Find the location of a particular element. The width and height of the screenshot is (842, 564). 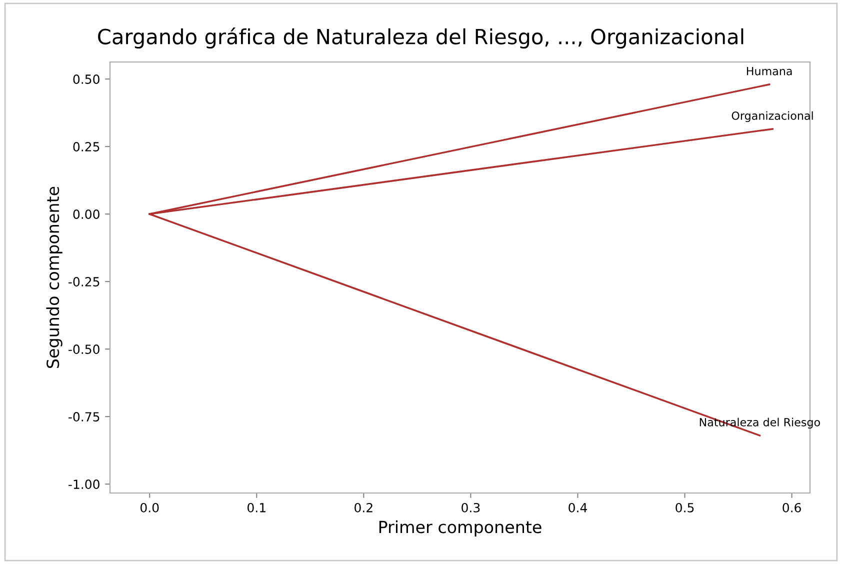

y-tick-label: -1.00 is located at coordinates (84, 485).